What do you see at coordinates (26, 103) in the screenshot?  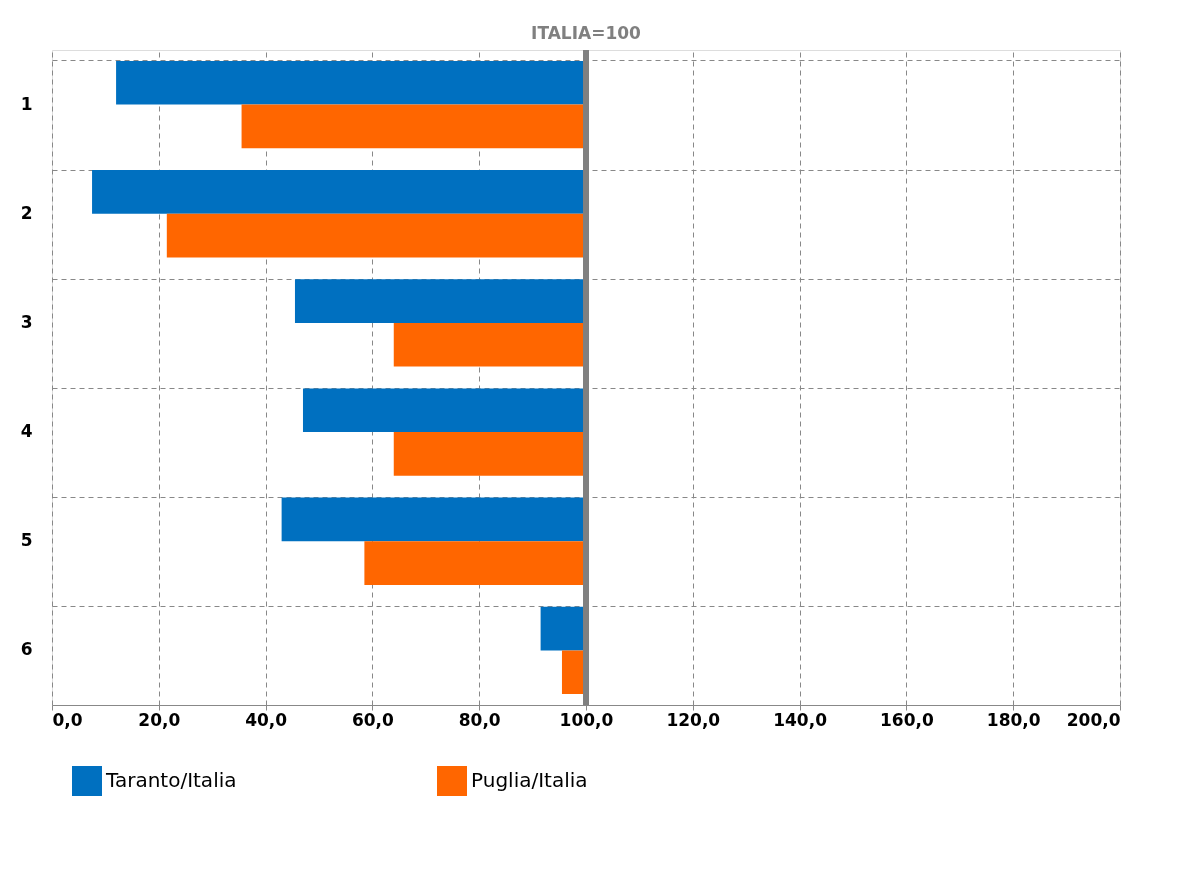 I see `y-tick-label: 1` at bounding box center [26, 103].